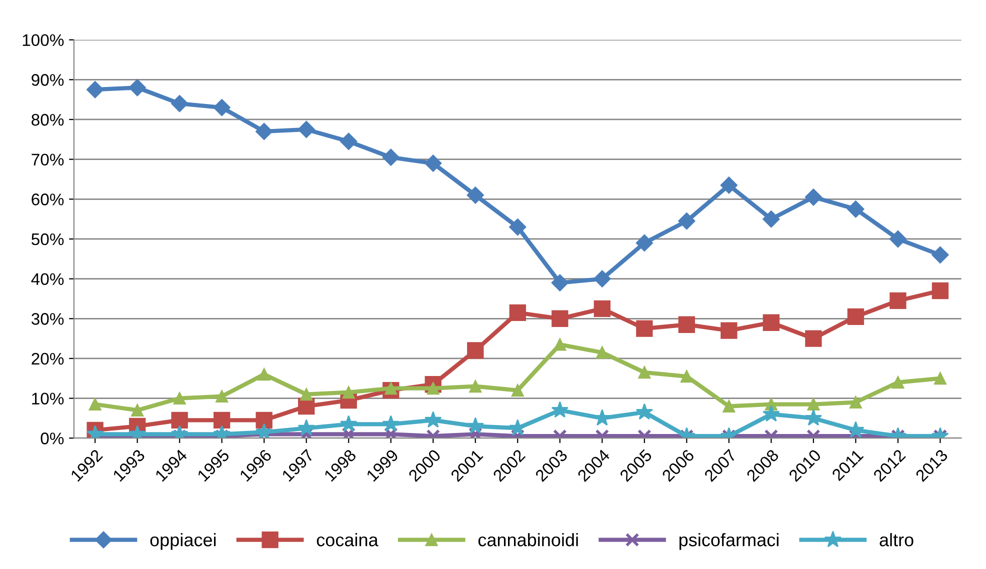 Image resolution: width=986 pixels, height=569 pixels. I want to click on y-tick-label: 100%, so click(43, 40).